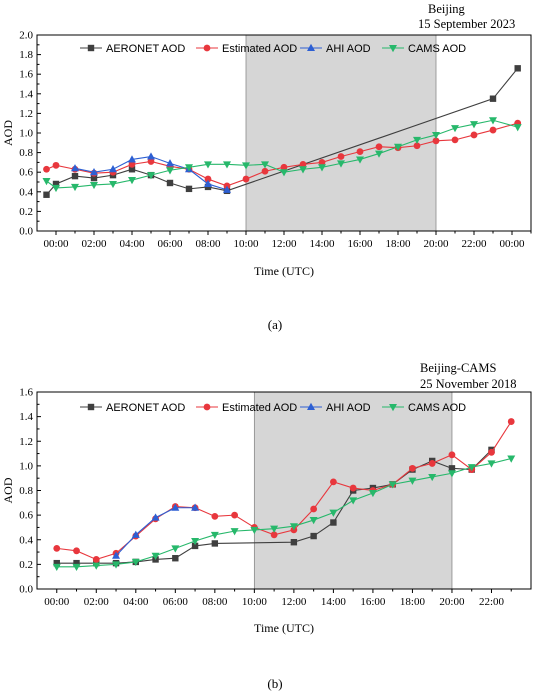  Describe the element at coordinates (466, 24) in the screenshot. I see `location-date-annotation: 15 September 2023` at that location.